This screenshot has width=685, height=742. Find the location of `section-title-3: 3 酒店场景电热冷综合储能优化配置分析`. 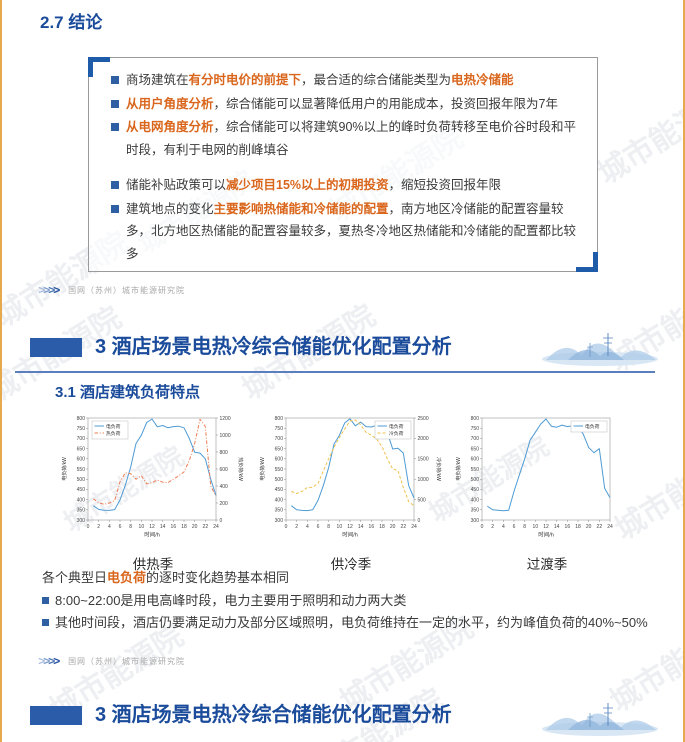

section-title-3: 3 酒店场景电热冷综合储能优化配置分析 is located at coordinates (273, 347).